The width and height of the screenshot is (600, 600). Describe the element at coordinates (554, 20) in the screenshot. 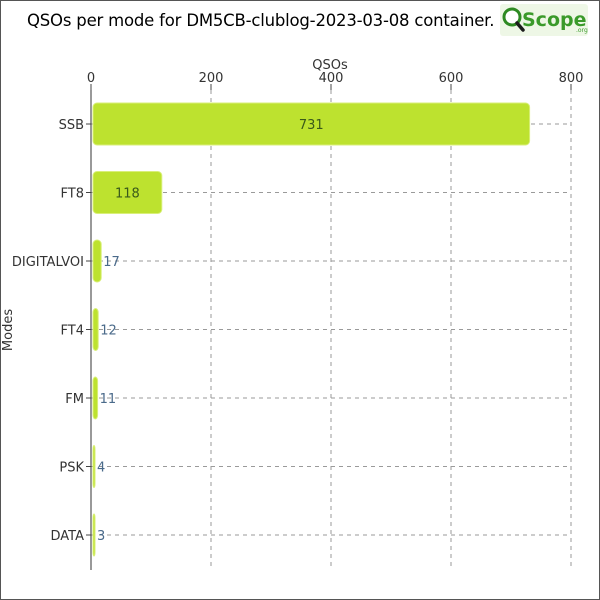

I see `logo-text: Scope` at that location.